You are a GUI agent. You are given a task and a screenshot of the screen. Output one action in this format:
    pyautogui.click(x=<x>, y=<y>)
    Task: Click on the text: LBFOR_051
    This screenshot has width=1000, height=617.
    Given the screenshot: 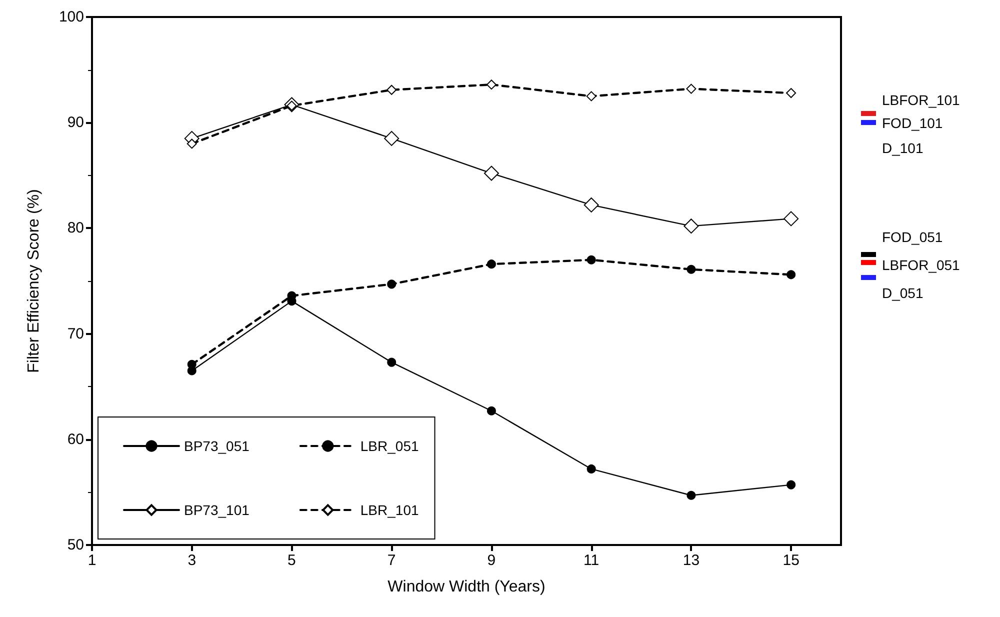 What is the action you would take?
    pyautogui.click(x=921, y=265)
    